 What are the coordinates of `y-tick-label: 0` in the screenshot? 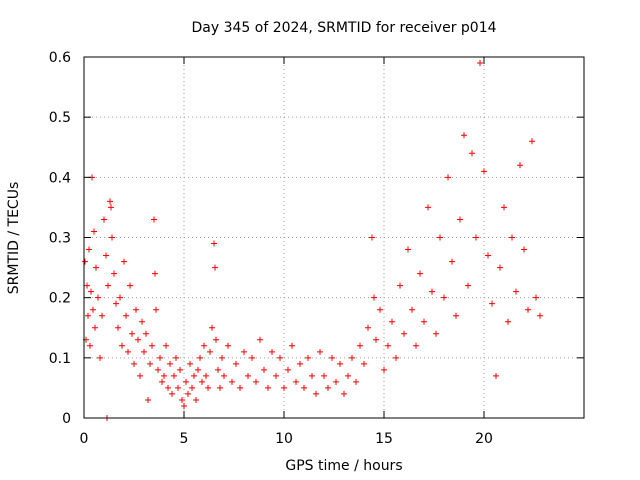 It's located at (66, 419).